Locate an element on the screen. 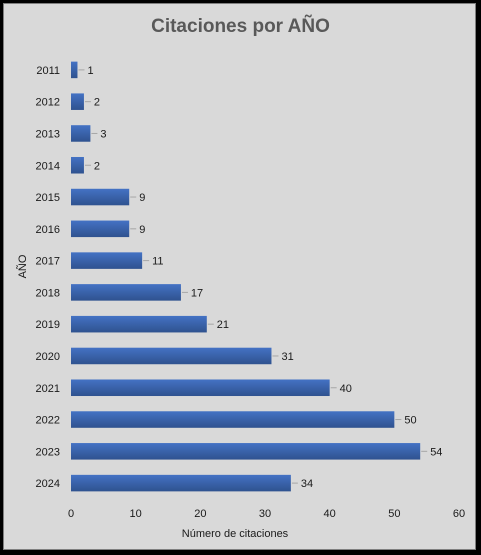 Image resolution: width=481 pixels, height=555 pixels. data-label-2015: 9 is located at coordinates (142, 198).